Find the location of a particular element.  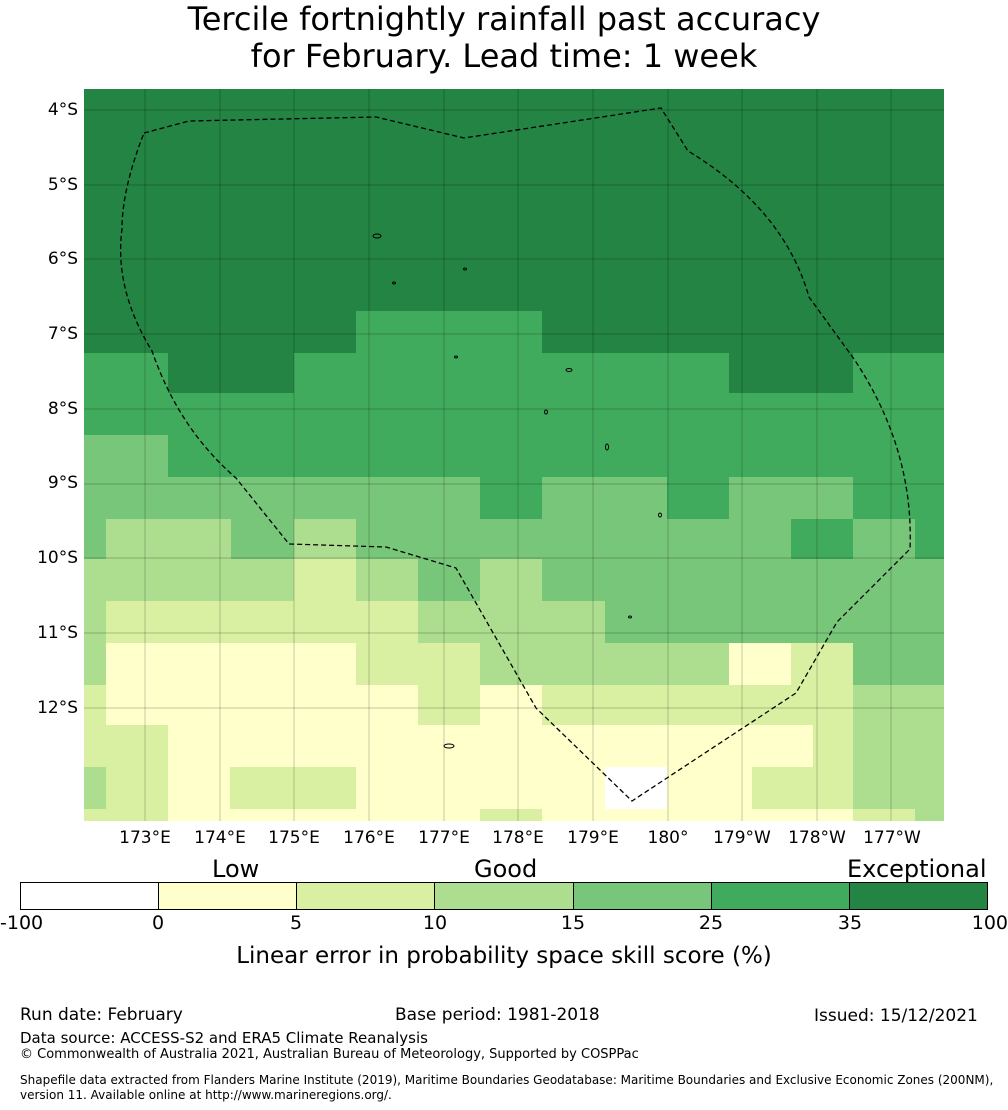

colorbar is located at coordinates (504, 896).